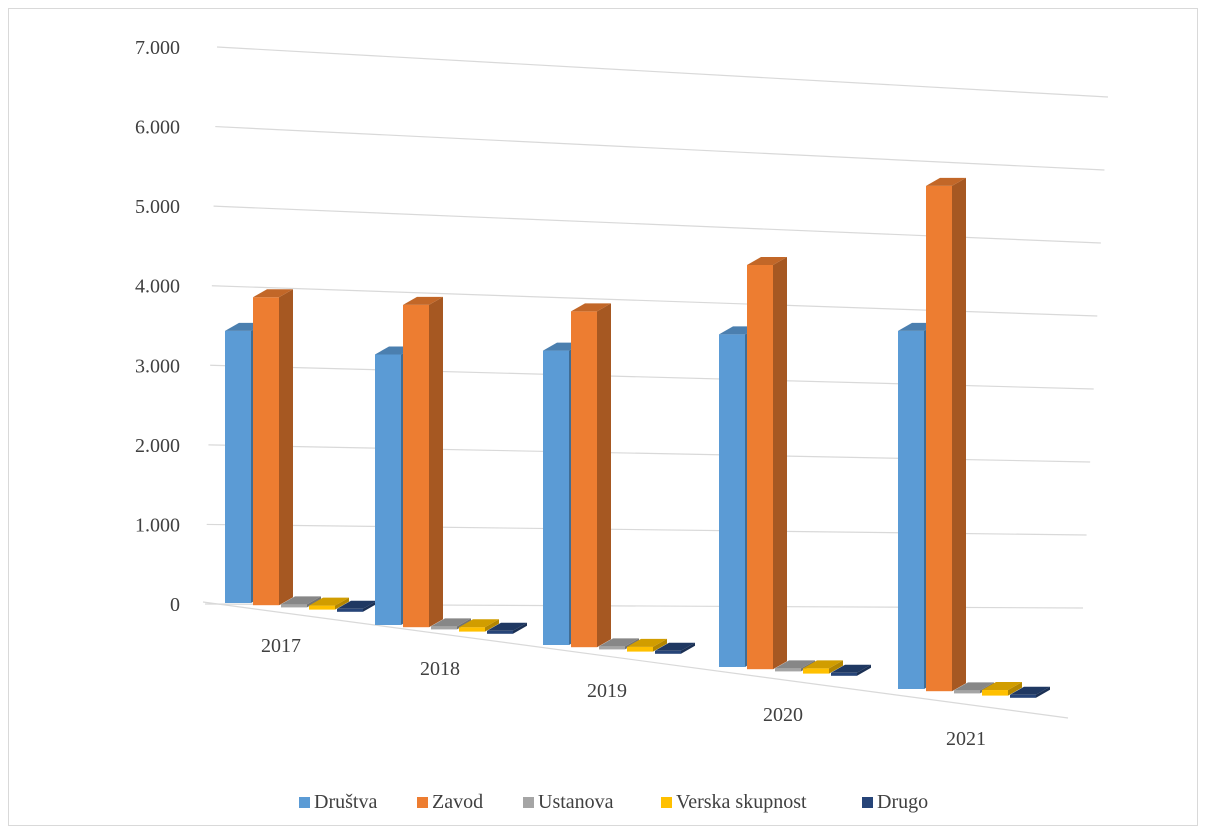 The width and height of the screenshot is (1208, 836). I want to click on x-tick-label: 2018, so click(440, 669).